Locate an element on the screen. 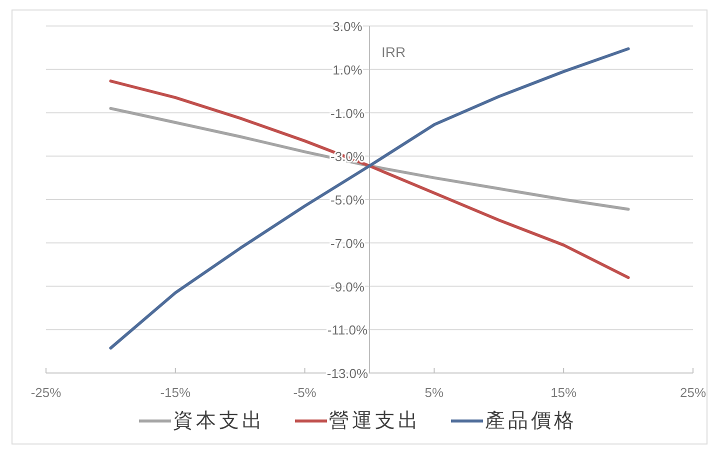 The width and height of the screenshot is (716, 454). y-tick-label: -1.0% is located at coordinates (347, 113).